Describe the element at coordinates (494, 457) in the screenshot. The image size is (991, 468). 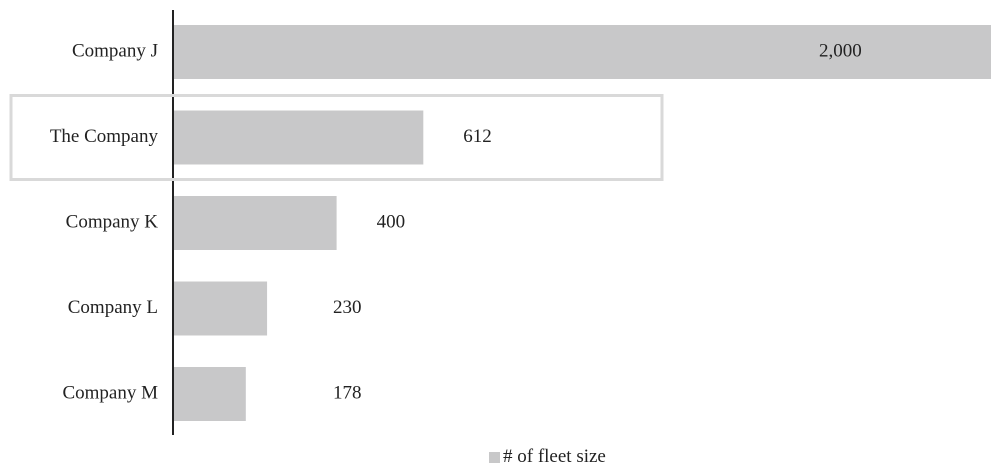
I see `legend-swatch` at that location.